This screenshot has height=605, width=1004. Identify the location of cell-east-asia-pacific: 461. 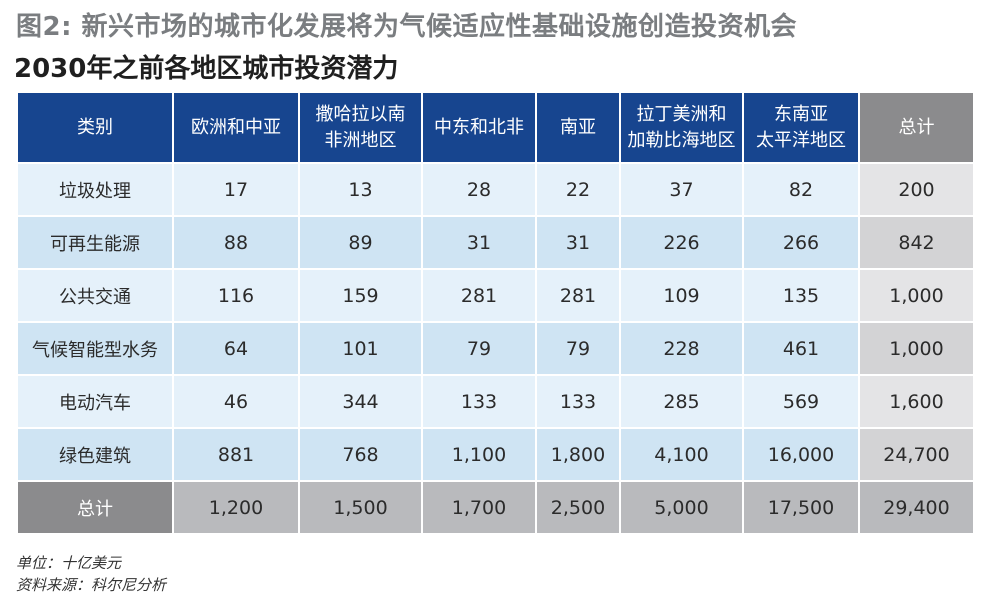
(801, 348).